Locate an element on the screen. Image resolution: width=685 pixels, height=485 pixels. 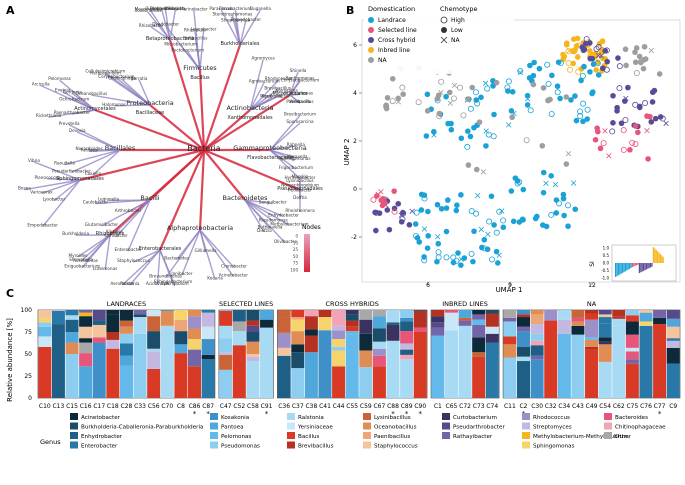
network-leaf-label: Enterobacter is located at coordinates (127, 249).